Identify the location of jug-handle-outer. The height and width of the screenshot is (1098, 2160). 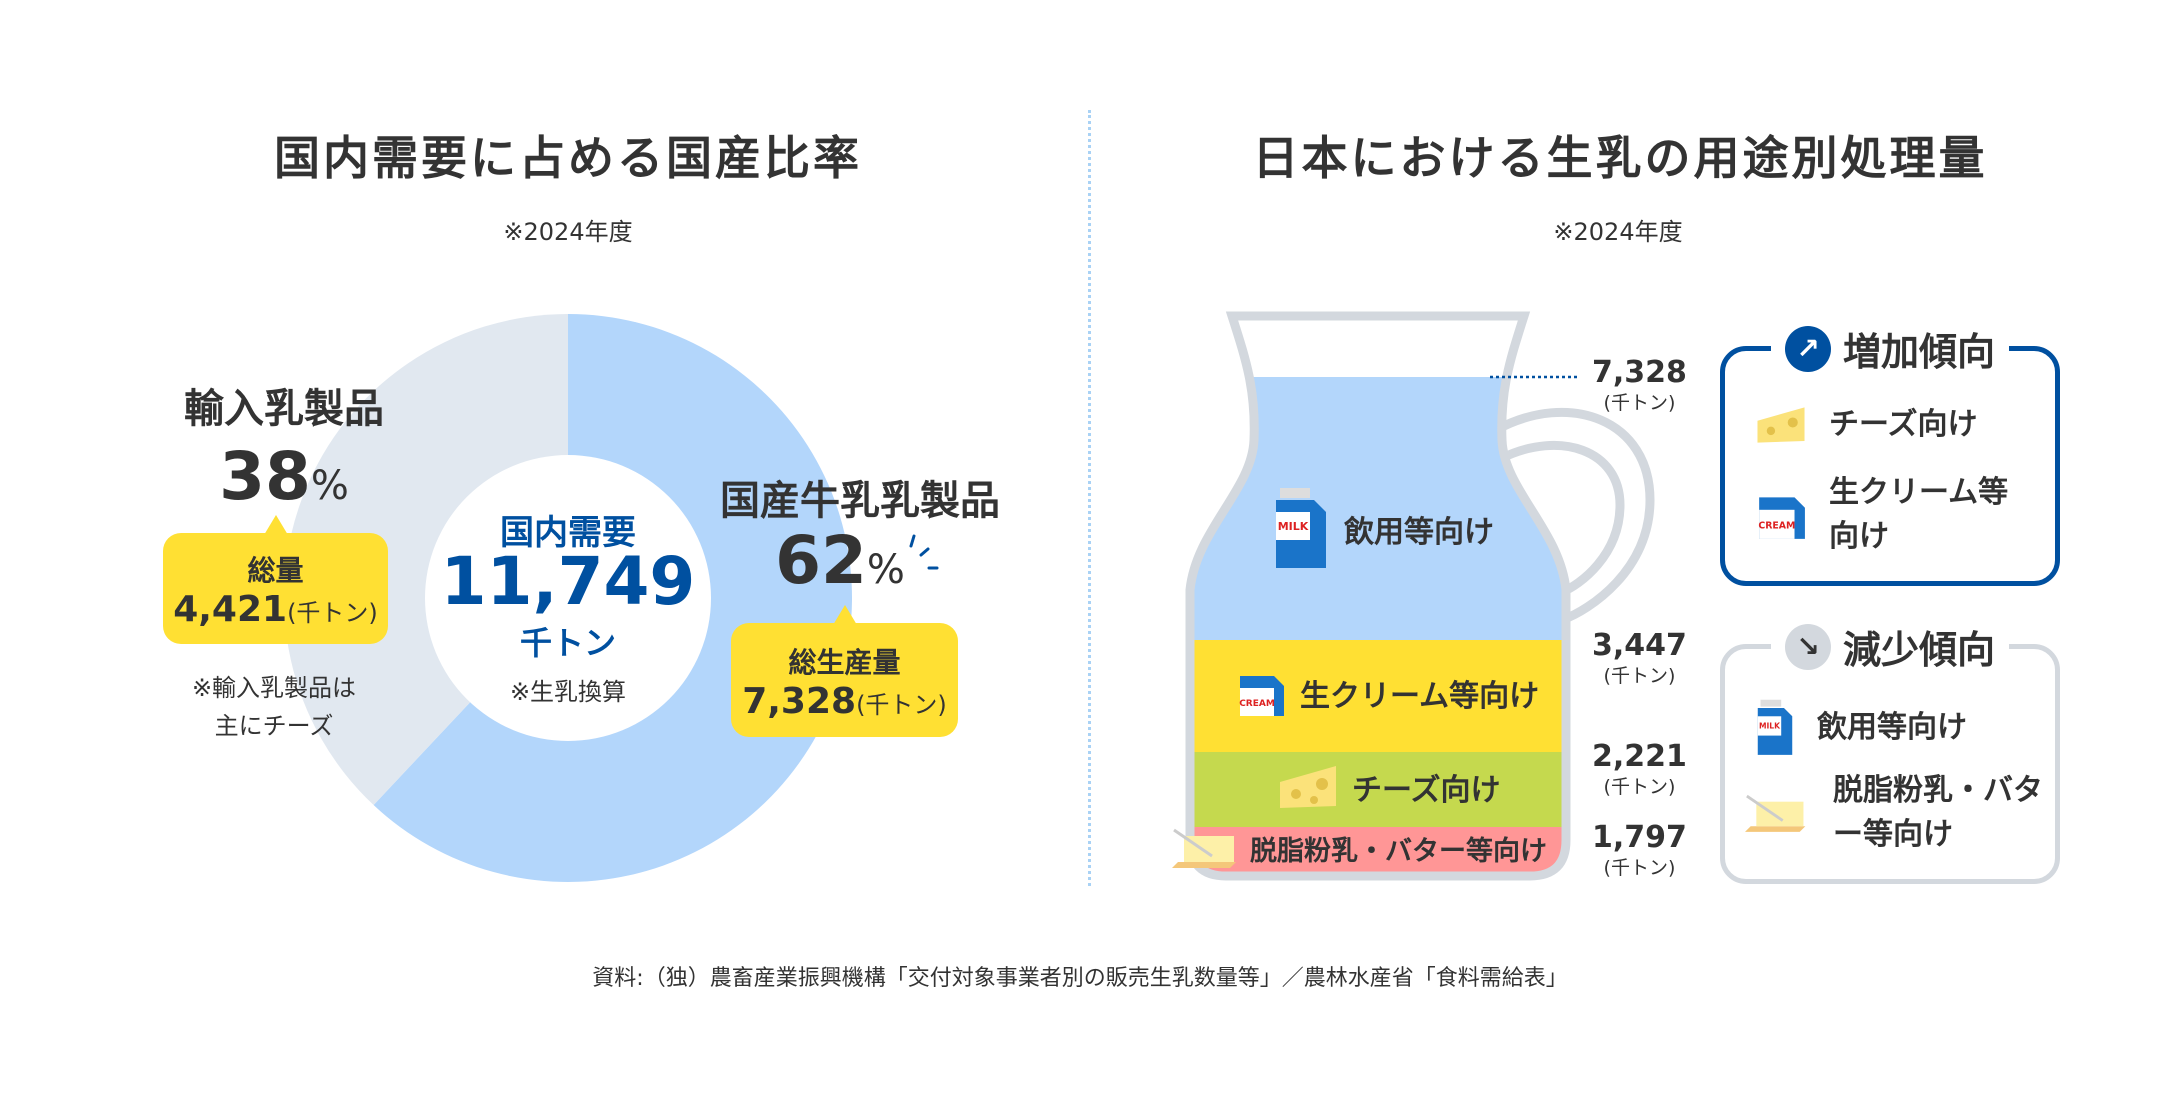
(1574, 516).